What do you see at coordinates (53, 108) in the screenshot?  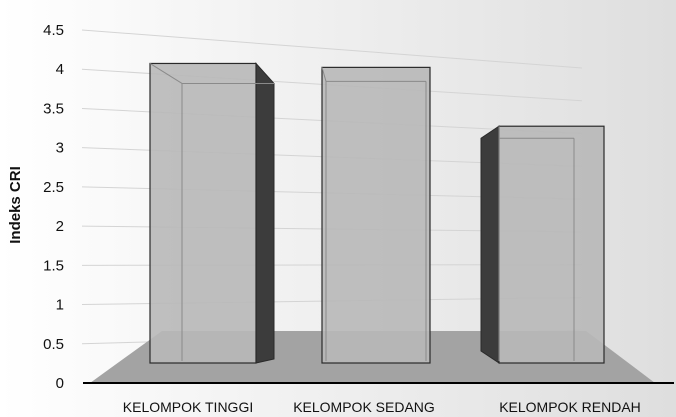 I see `y-tick-label: 3.5` at bounding box center [53, 108].